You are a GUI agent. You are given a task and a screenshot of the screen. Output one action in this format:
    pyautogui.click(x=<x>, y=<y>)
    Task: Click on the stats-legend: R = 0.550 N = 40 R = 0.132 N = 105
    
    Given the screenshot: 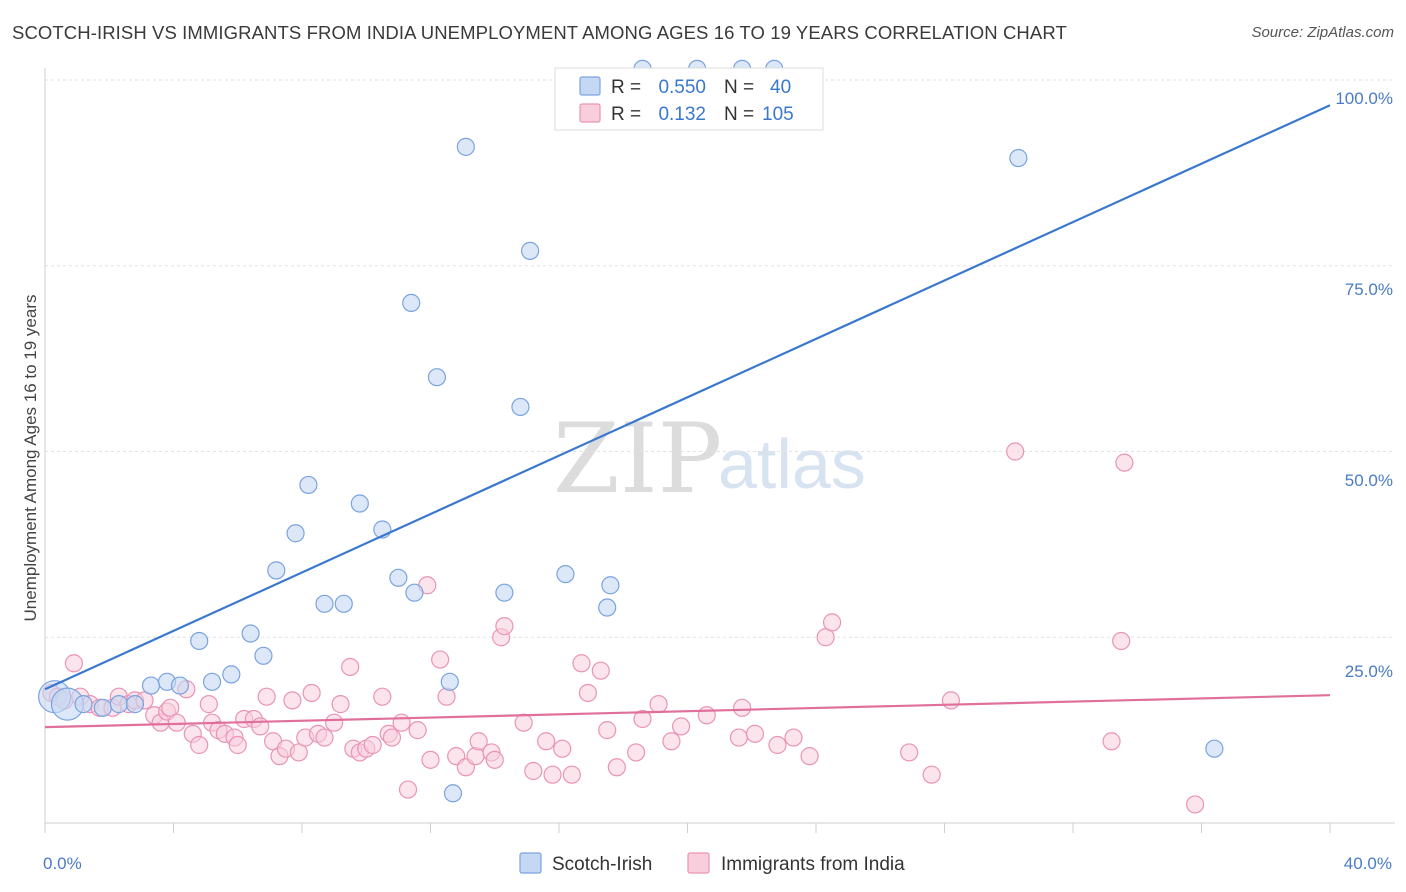 What is the action you would take?
    pyautogui.click(x=689, y=99)
    